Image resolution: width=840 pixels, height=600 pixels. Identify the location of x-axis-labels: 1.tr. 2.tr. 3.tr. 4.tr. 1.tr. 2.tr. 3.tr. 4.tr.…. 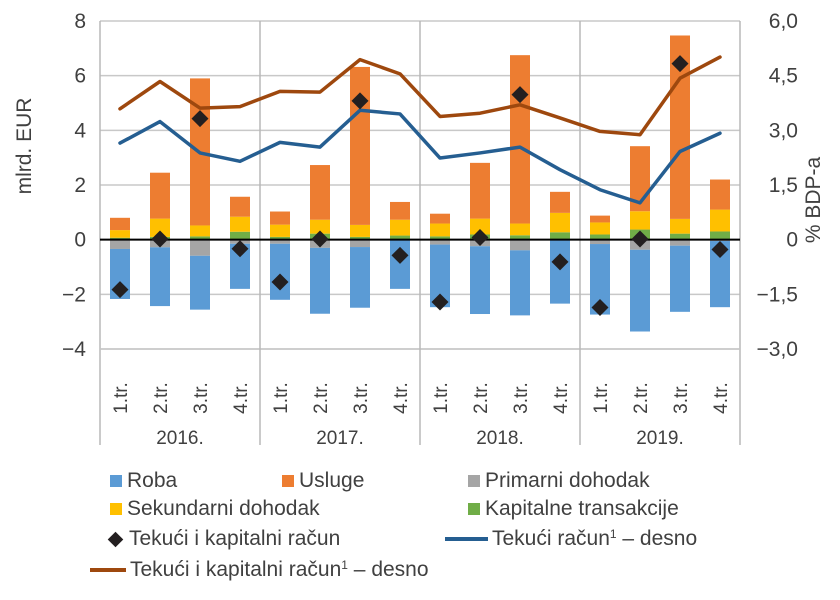
(421, 415).